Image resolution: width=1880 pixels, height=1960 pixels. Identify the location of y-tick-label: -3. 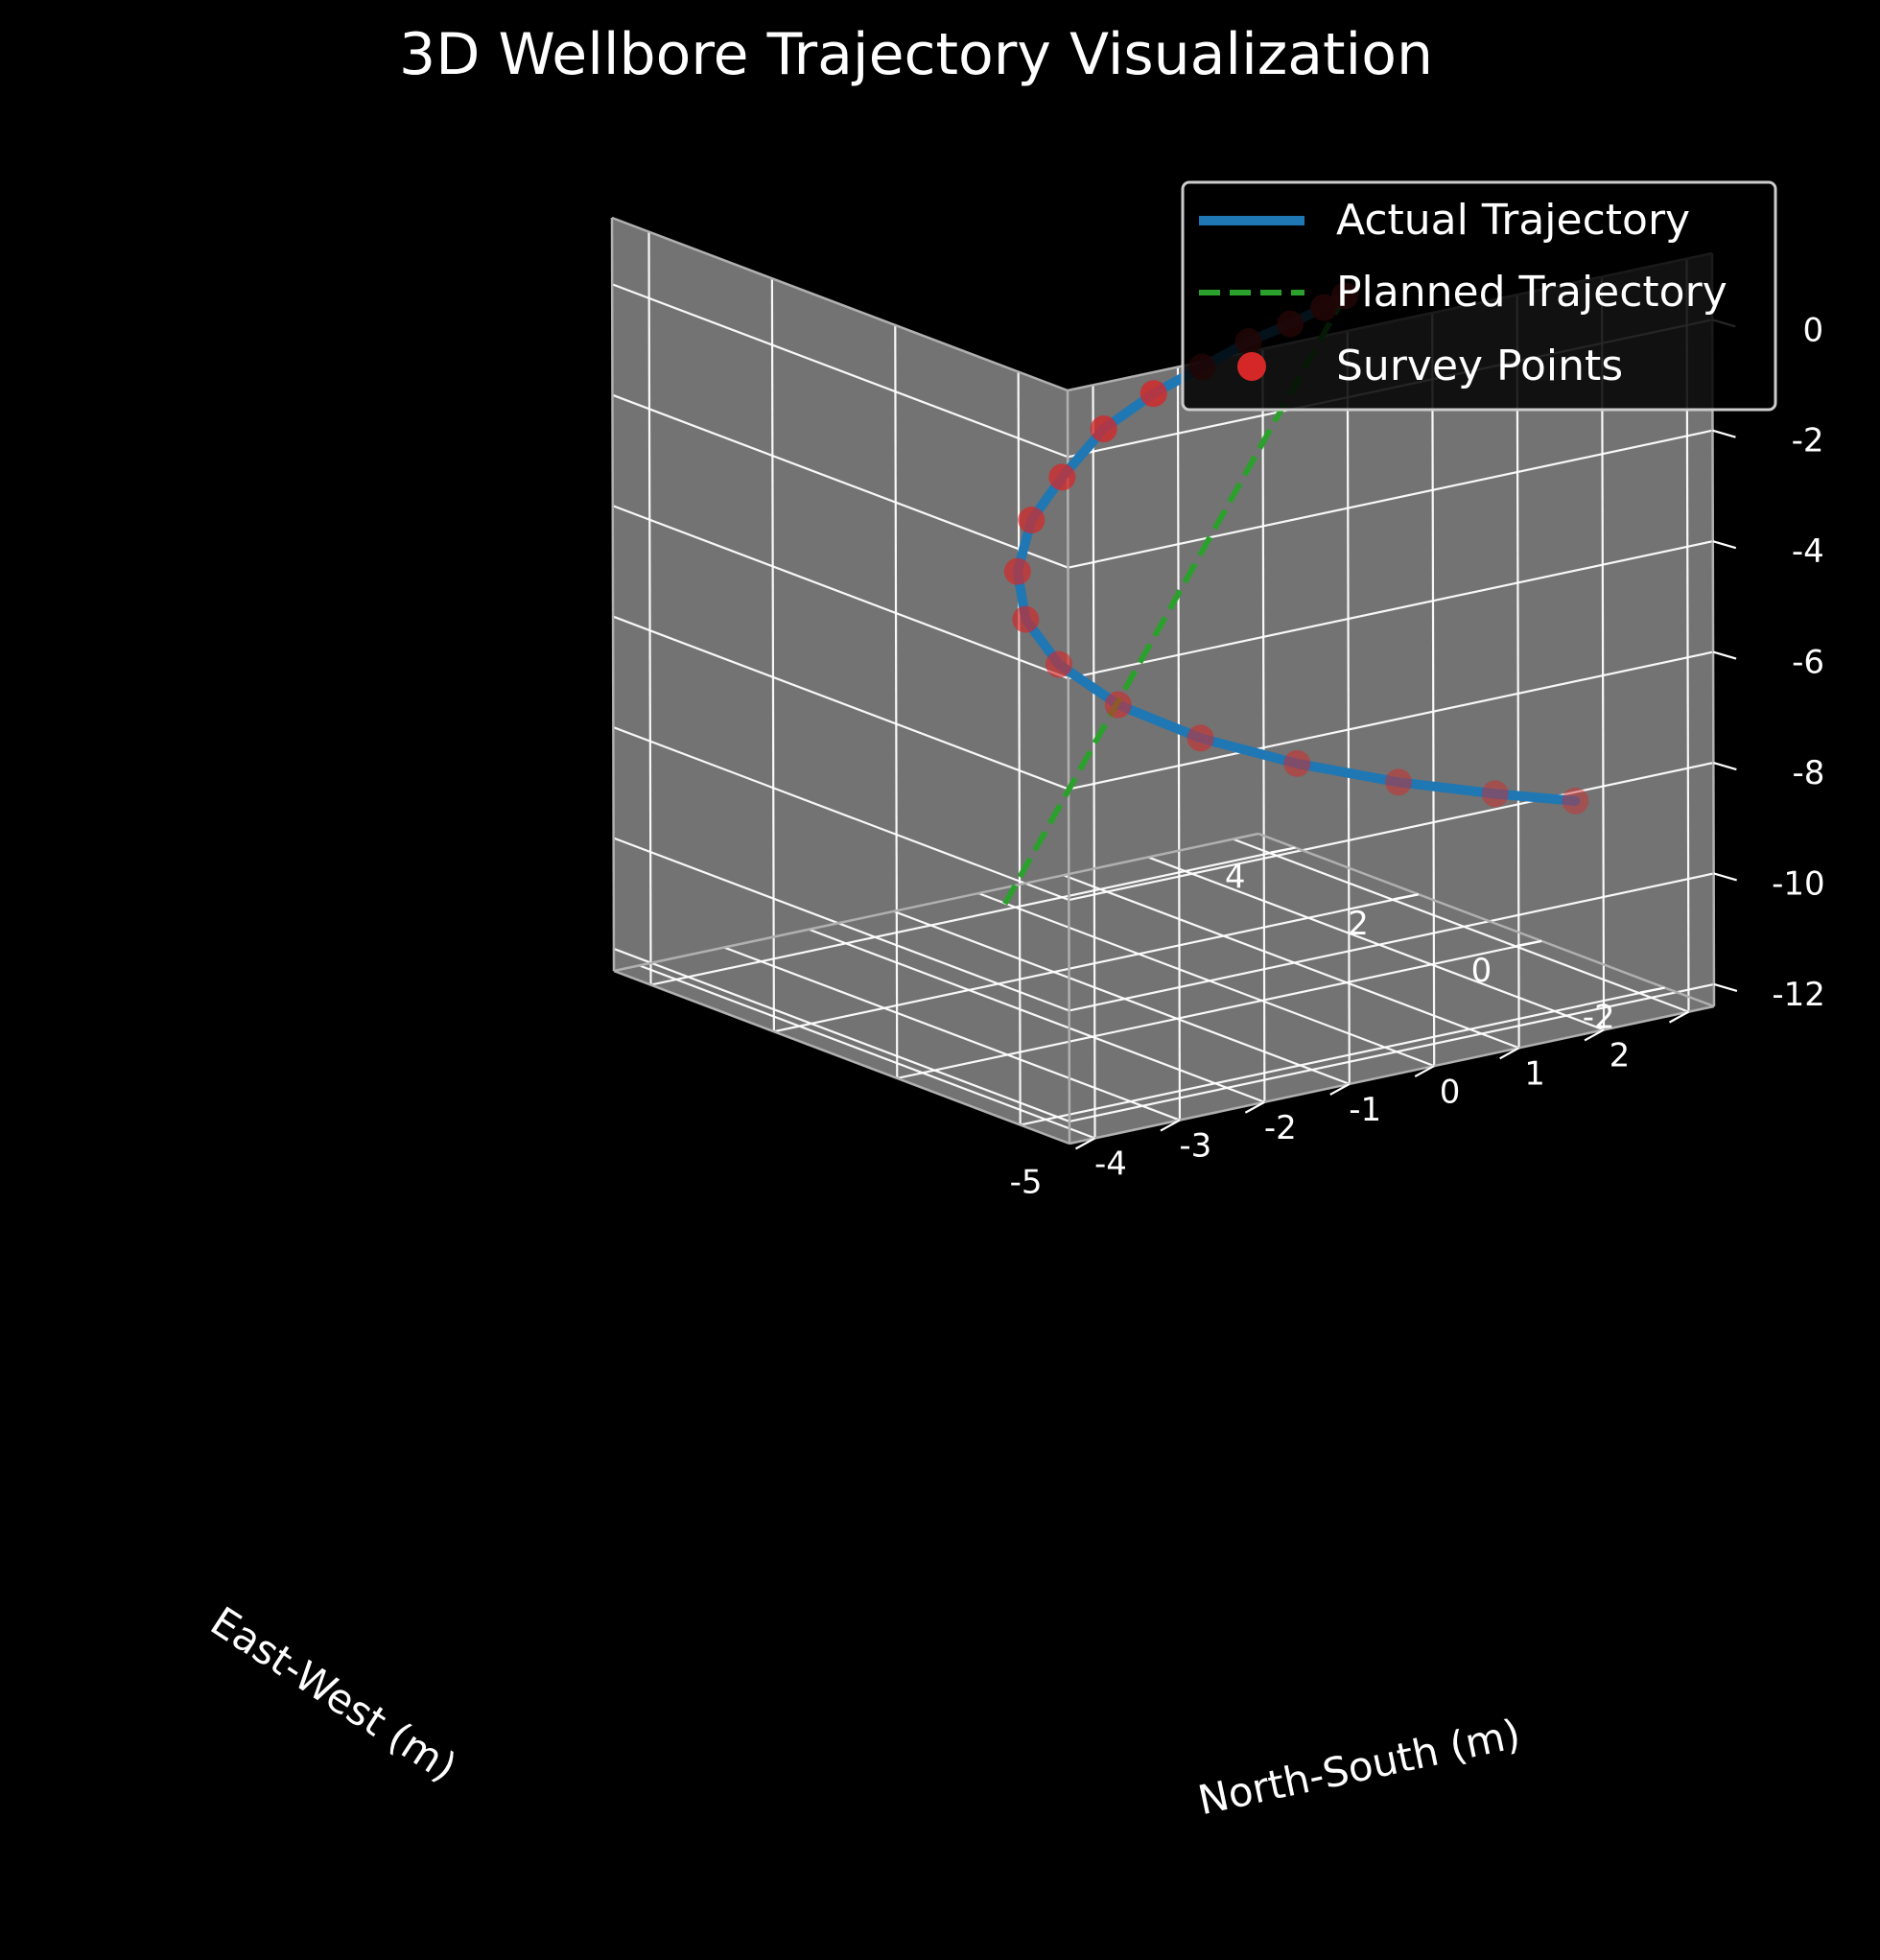
(1195, 1146).